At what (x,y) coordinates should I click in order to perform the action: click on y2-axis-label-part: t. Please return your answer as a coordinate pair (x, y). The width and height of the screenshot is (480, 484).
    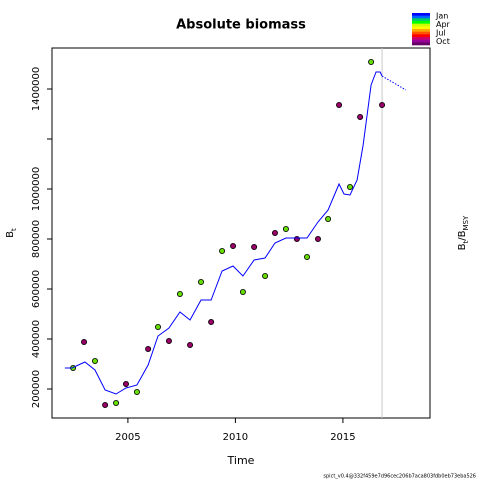
    Looking at the image, I should click on (466, 241).